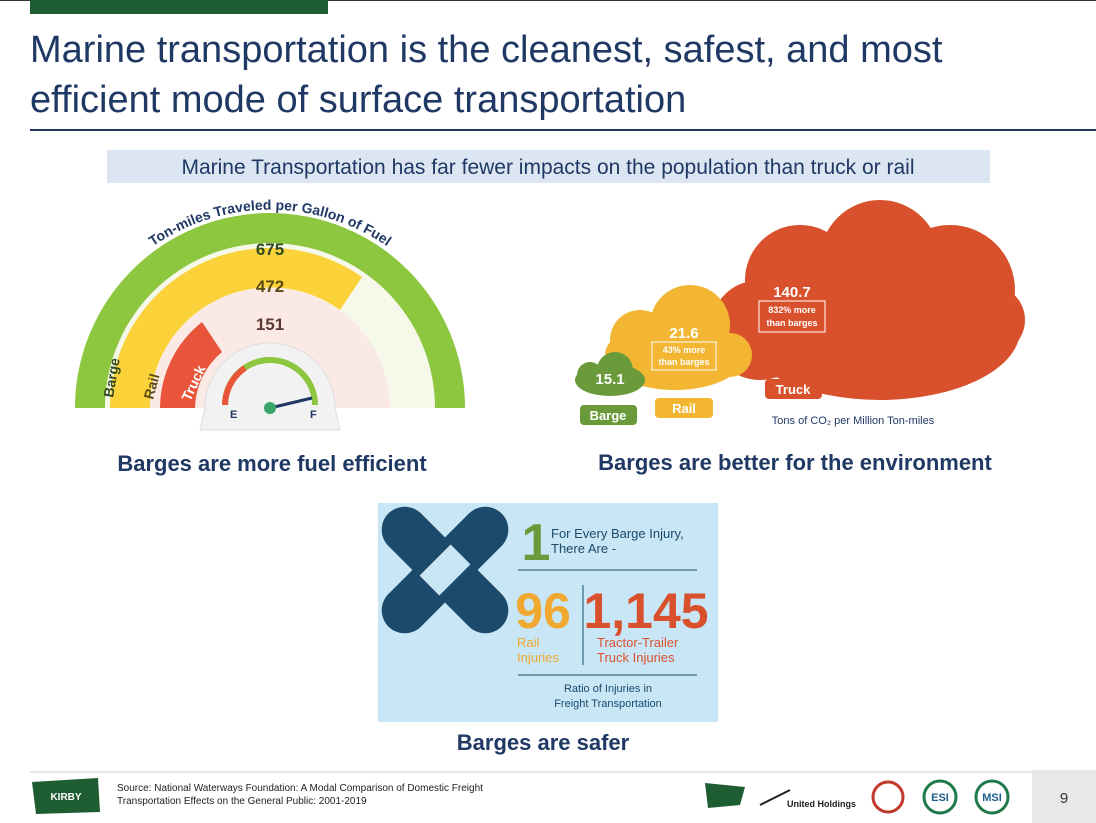  What do you see at coordinates (683, 333) in the screenshot?
I see `rail-value: 21.6` at bounding box center [683, 333].